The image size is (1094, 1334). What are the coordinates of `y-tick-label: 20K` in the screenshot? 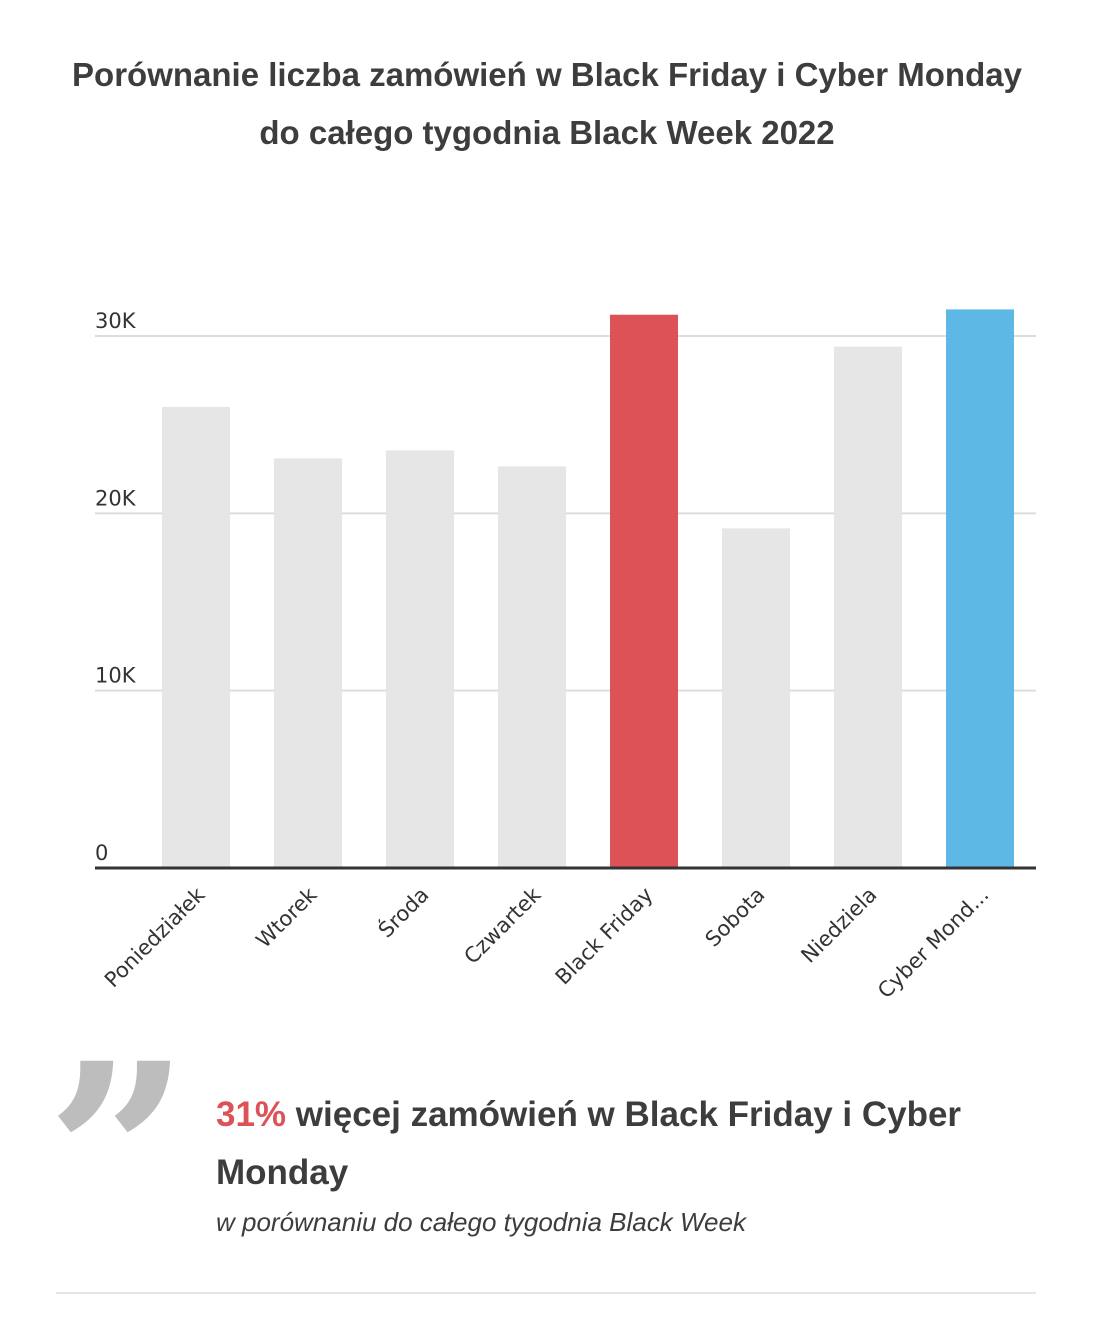 It's located at (116, 498).